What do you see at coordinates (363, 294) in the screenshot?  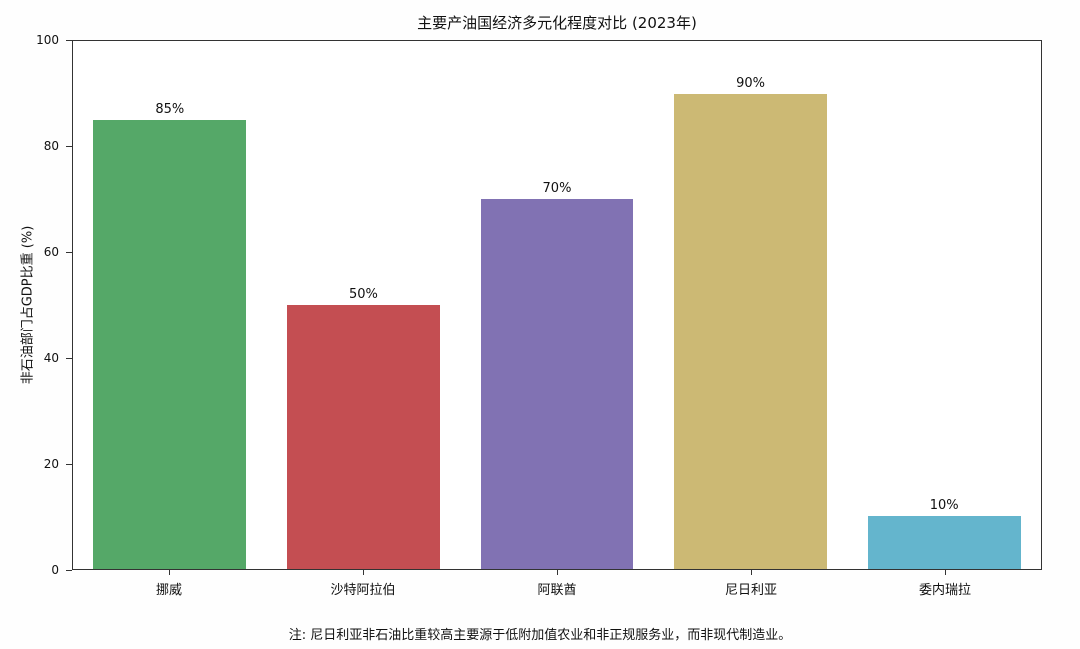 I see `bar-value-label: 50%` at bounding box center [363, 294].